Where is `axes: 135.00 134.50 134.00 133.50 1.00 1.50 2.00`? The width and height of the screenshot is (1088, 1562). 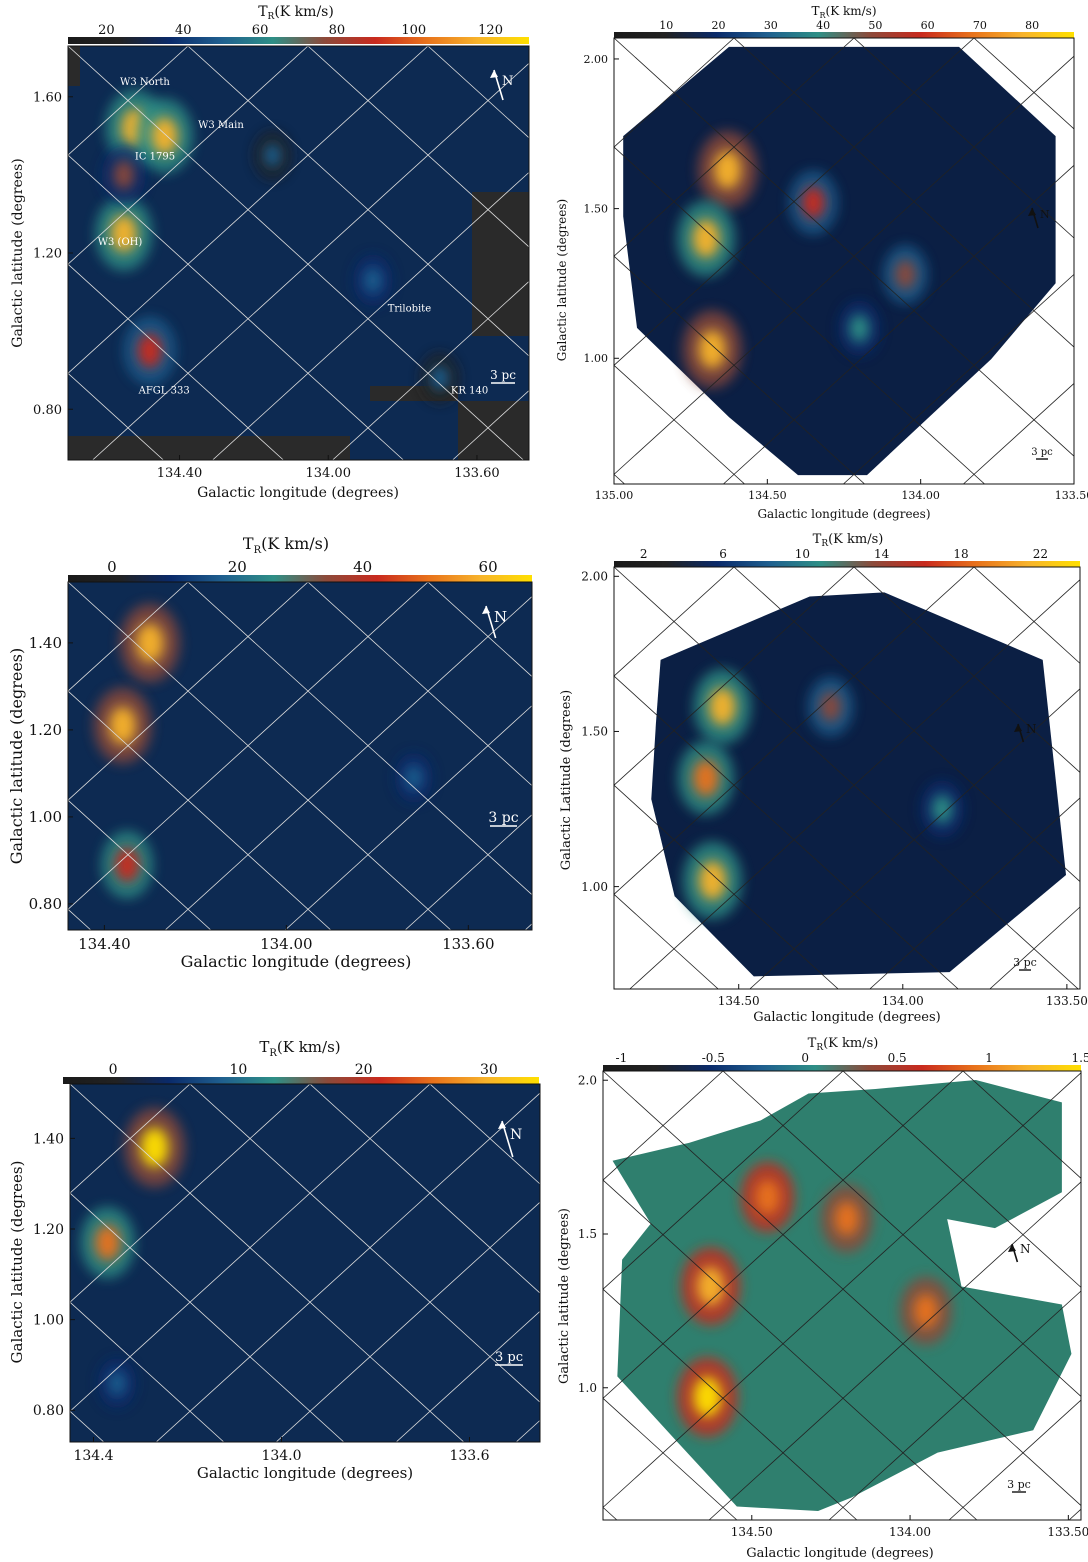
axes: 135.00 134.50 134.00 133.50 1.00 1.50 2.00 is located at coordinates (836, 269).